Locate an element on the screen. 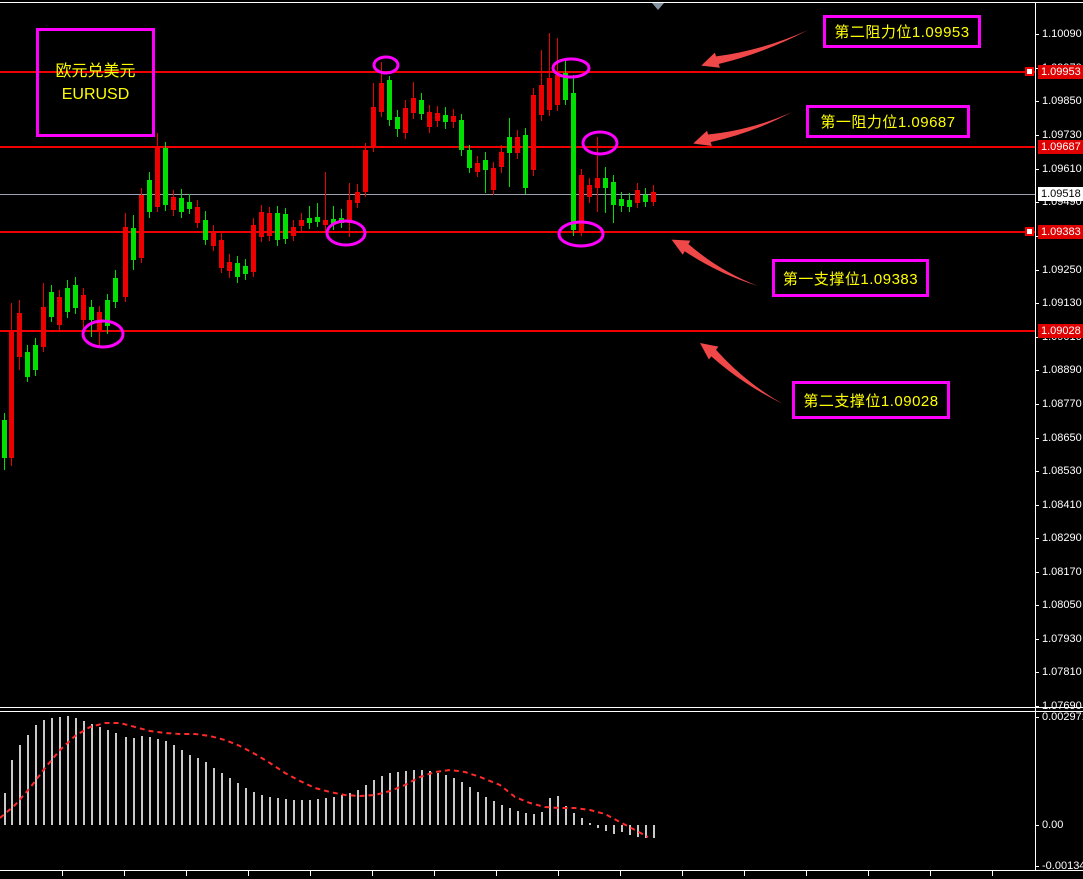 This screenshot has height=879, width=1083. resistance1-label: 第一阻力位1.09687 is located at coordinates (888, 122).